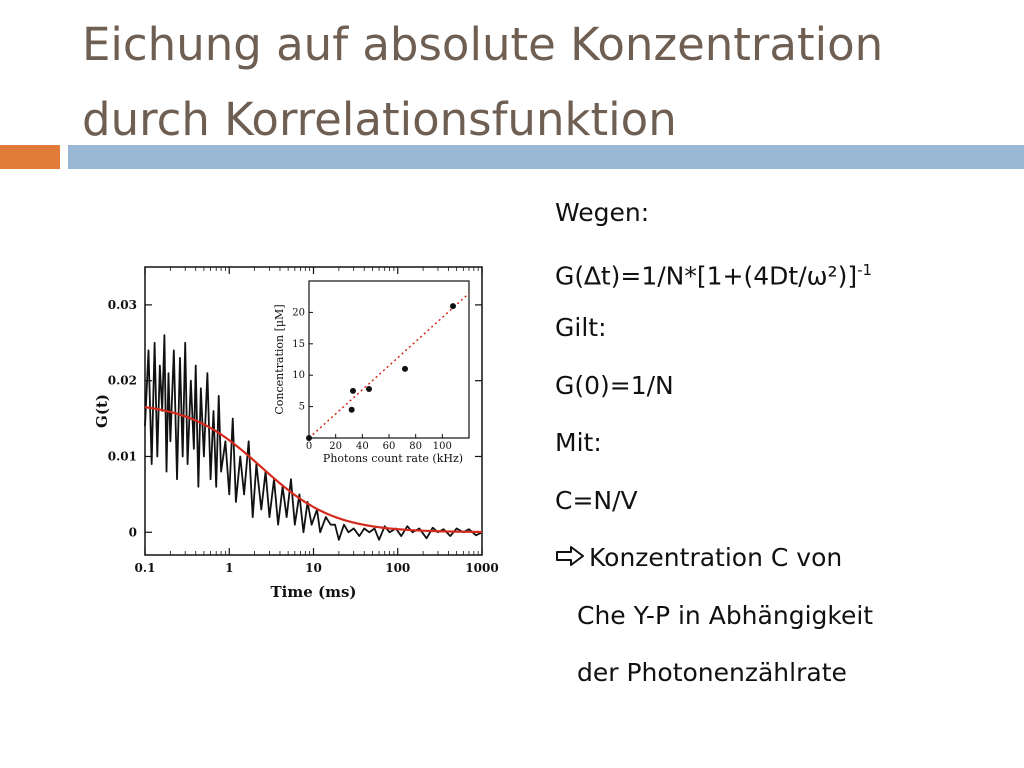 The width and height of the screenshot is (1024, 768). Describe the element at coordinates (379, 119) in the screenshot. I see `slide-title-line-2: durch Korrelationsfunktion` at that location.